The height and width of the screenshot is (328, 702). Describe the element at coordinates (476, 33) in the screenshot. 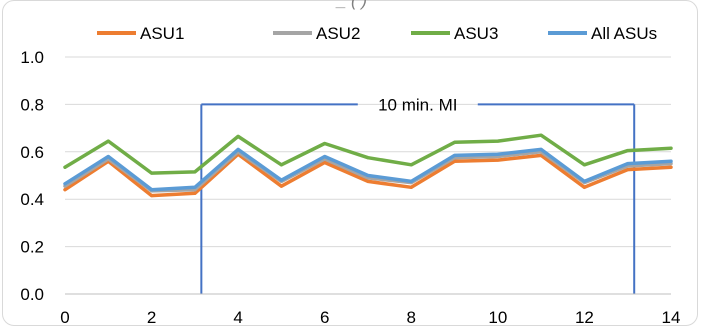

I see `legend-label: ASU3` at that location.